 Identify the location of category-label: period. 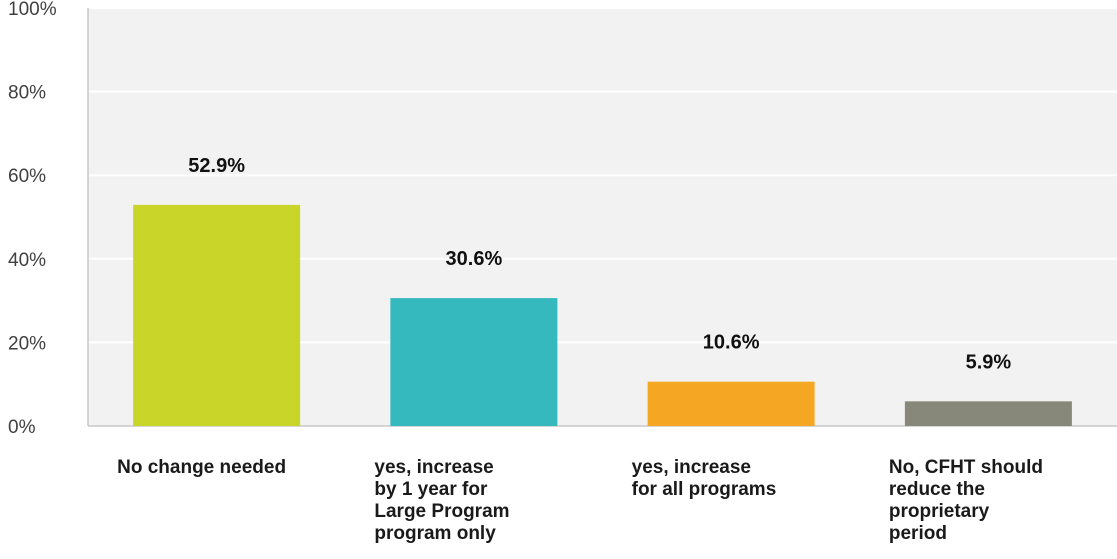
(918, 533).